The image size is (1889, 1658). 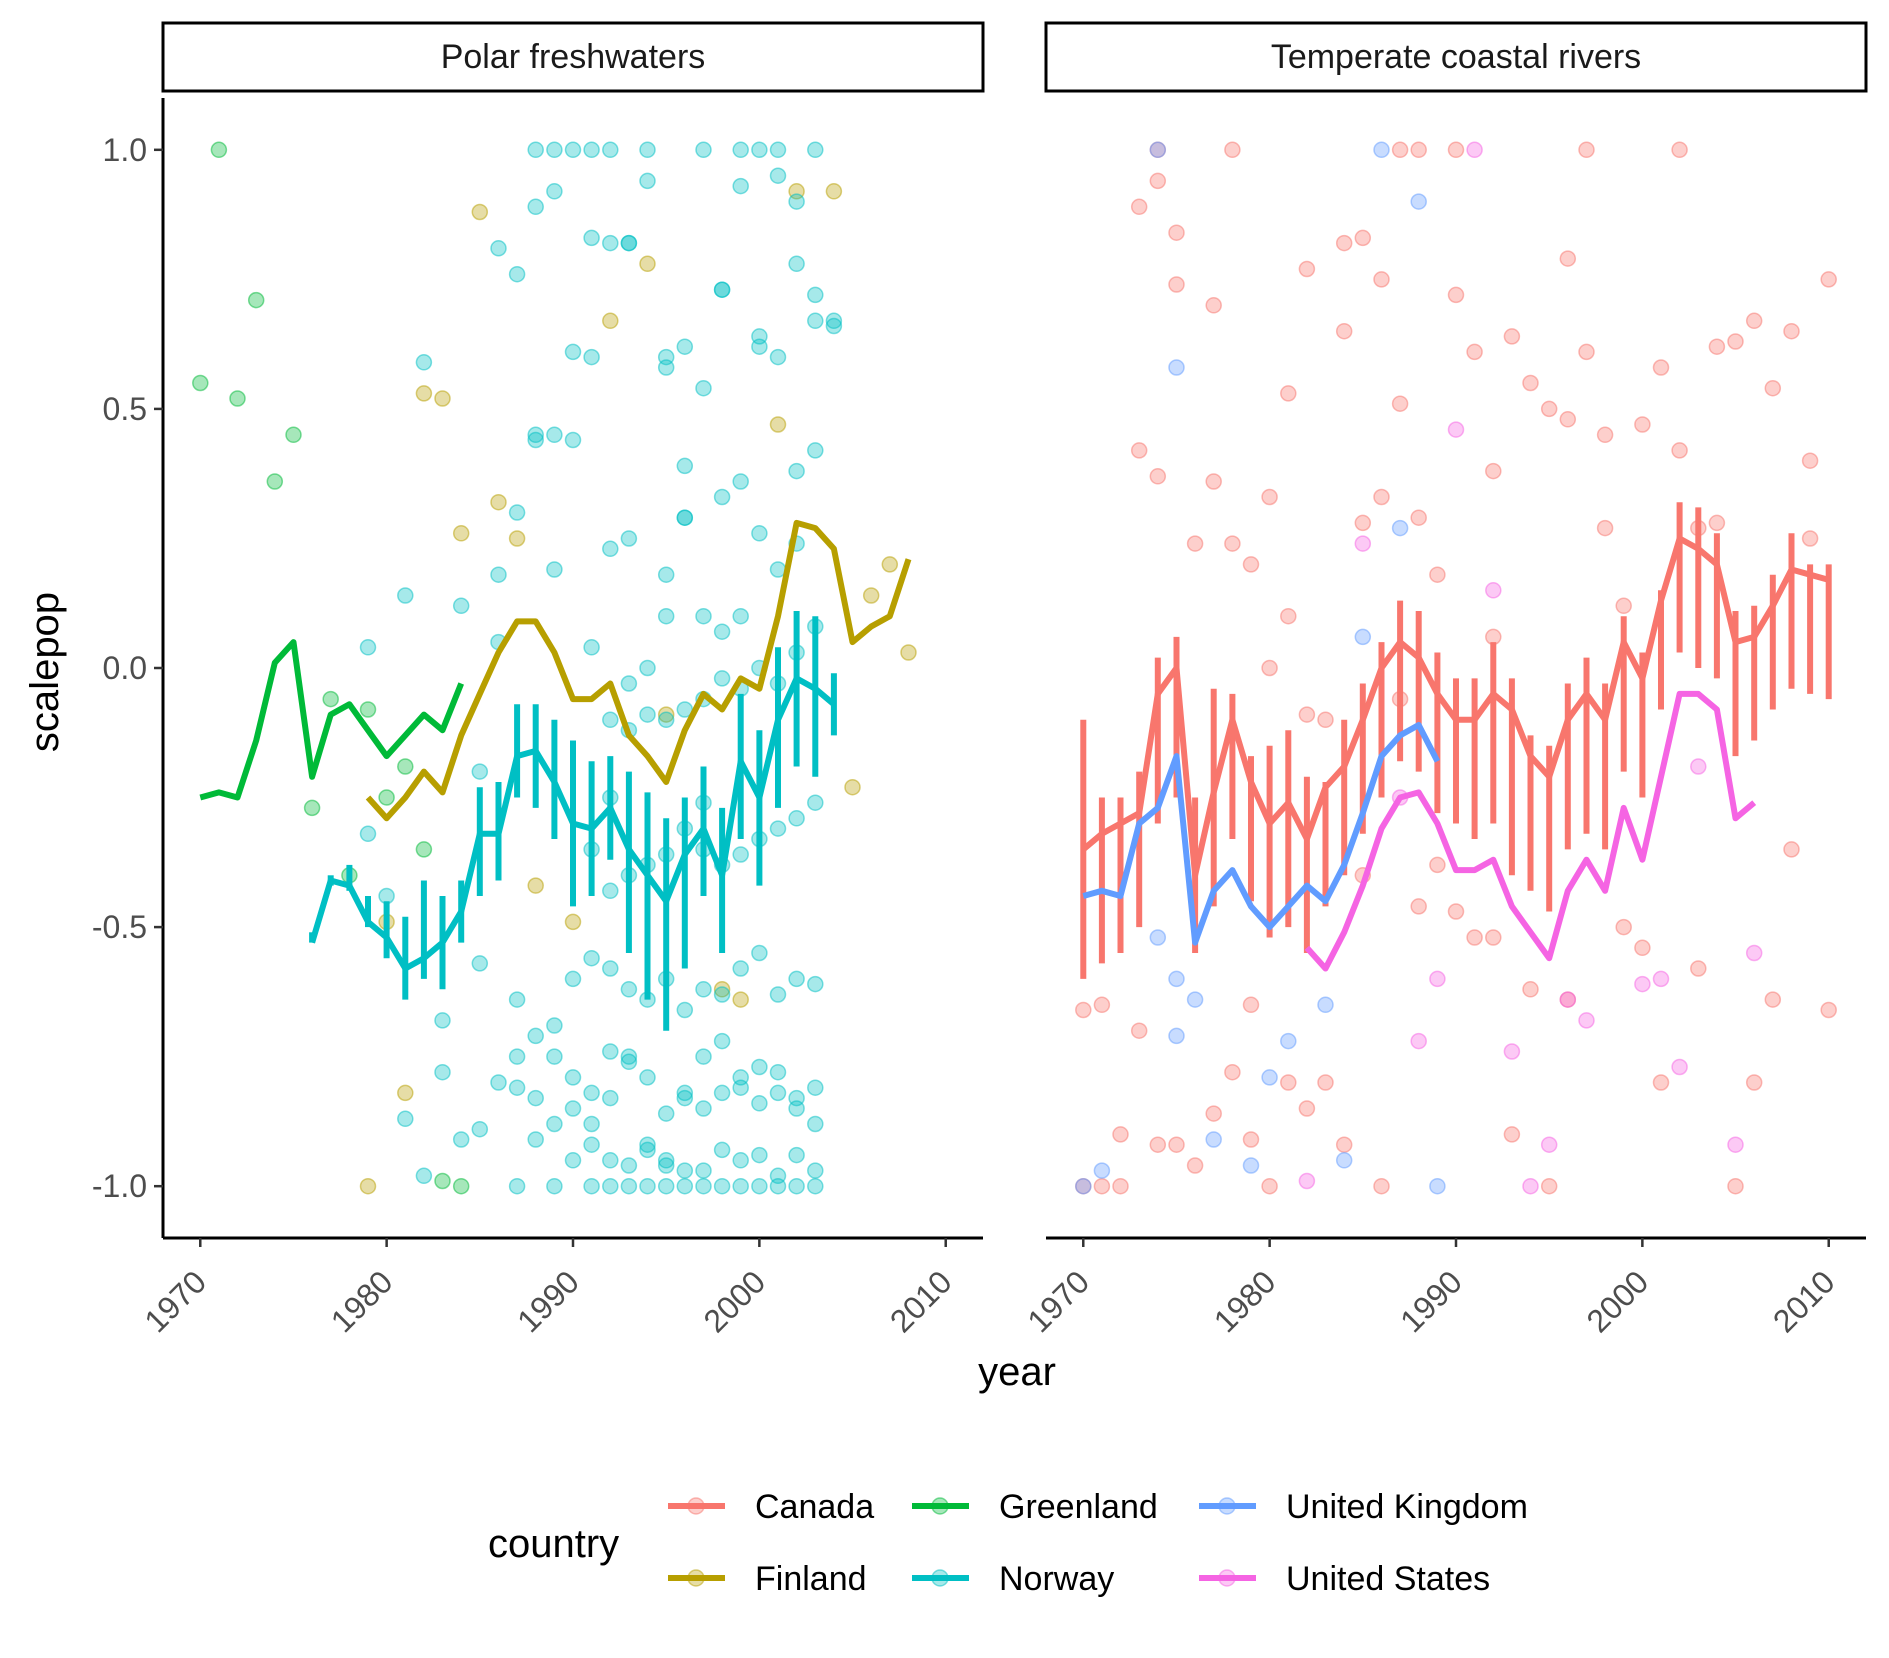 What do you see at coordinates (811, 1579) in the screenshot?
I see `legend-label: Finland` at bounding box center [811, 1579].